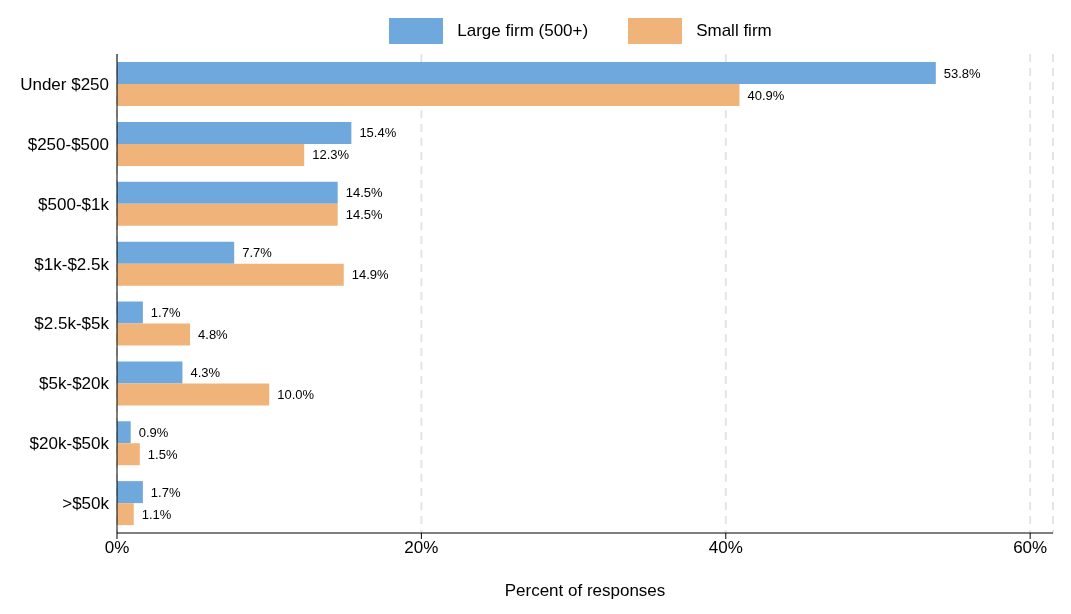  What do you see at coordinates (68, 144) in the screenshot?
I see `y-tick-label: $250-$500` at bounding box center [68, 144].